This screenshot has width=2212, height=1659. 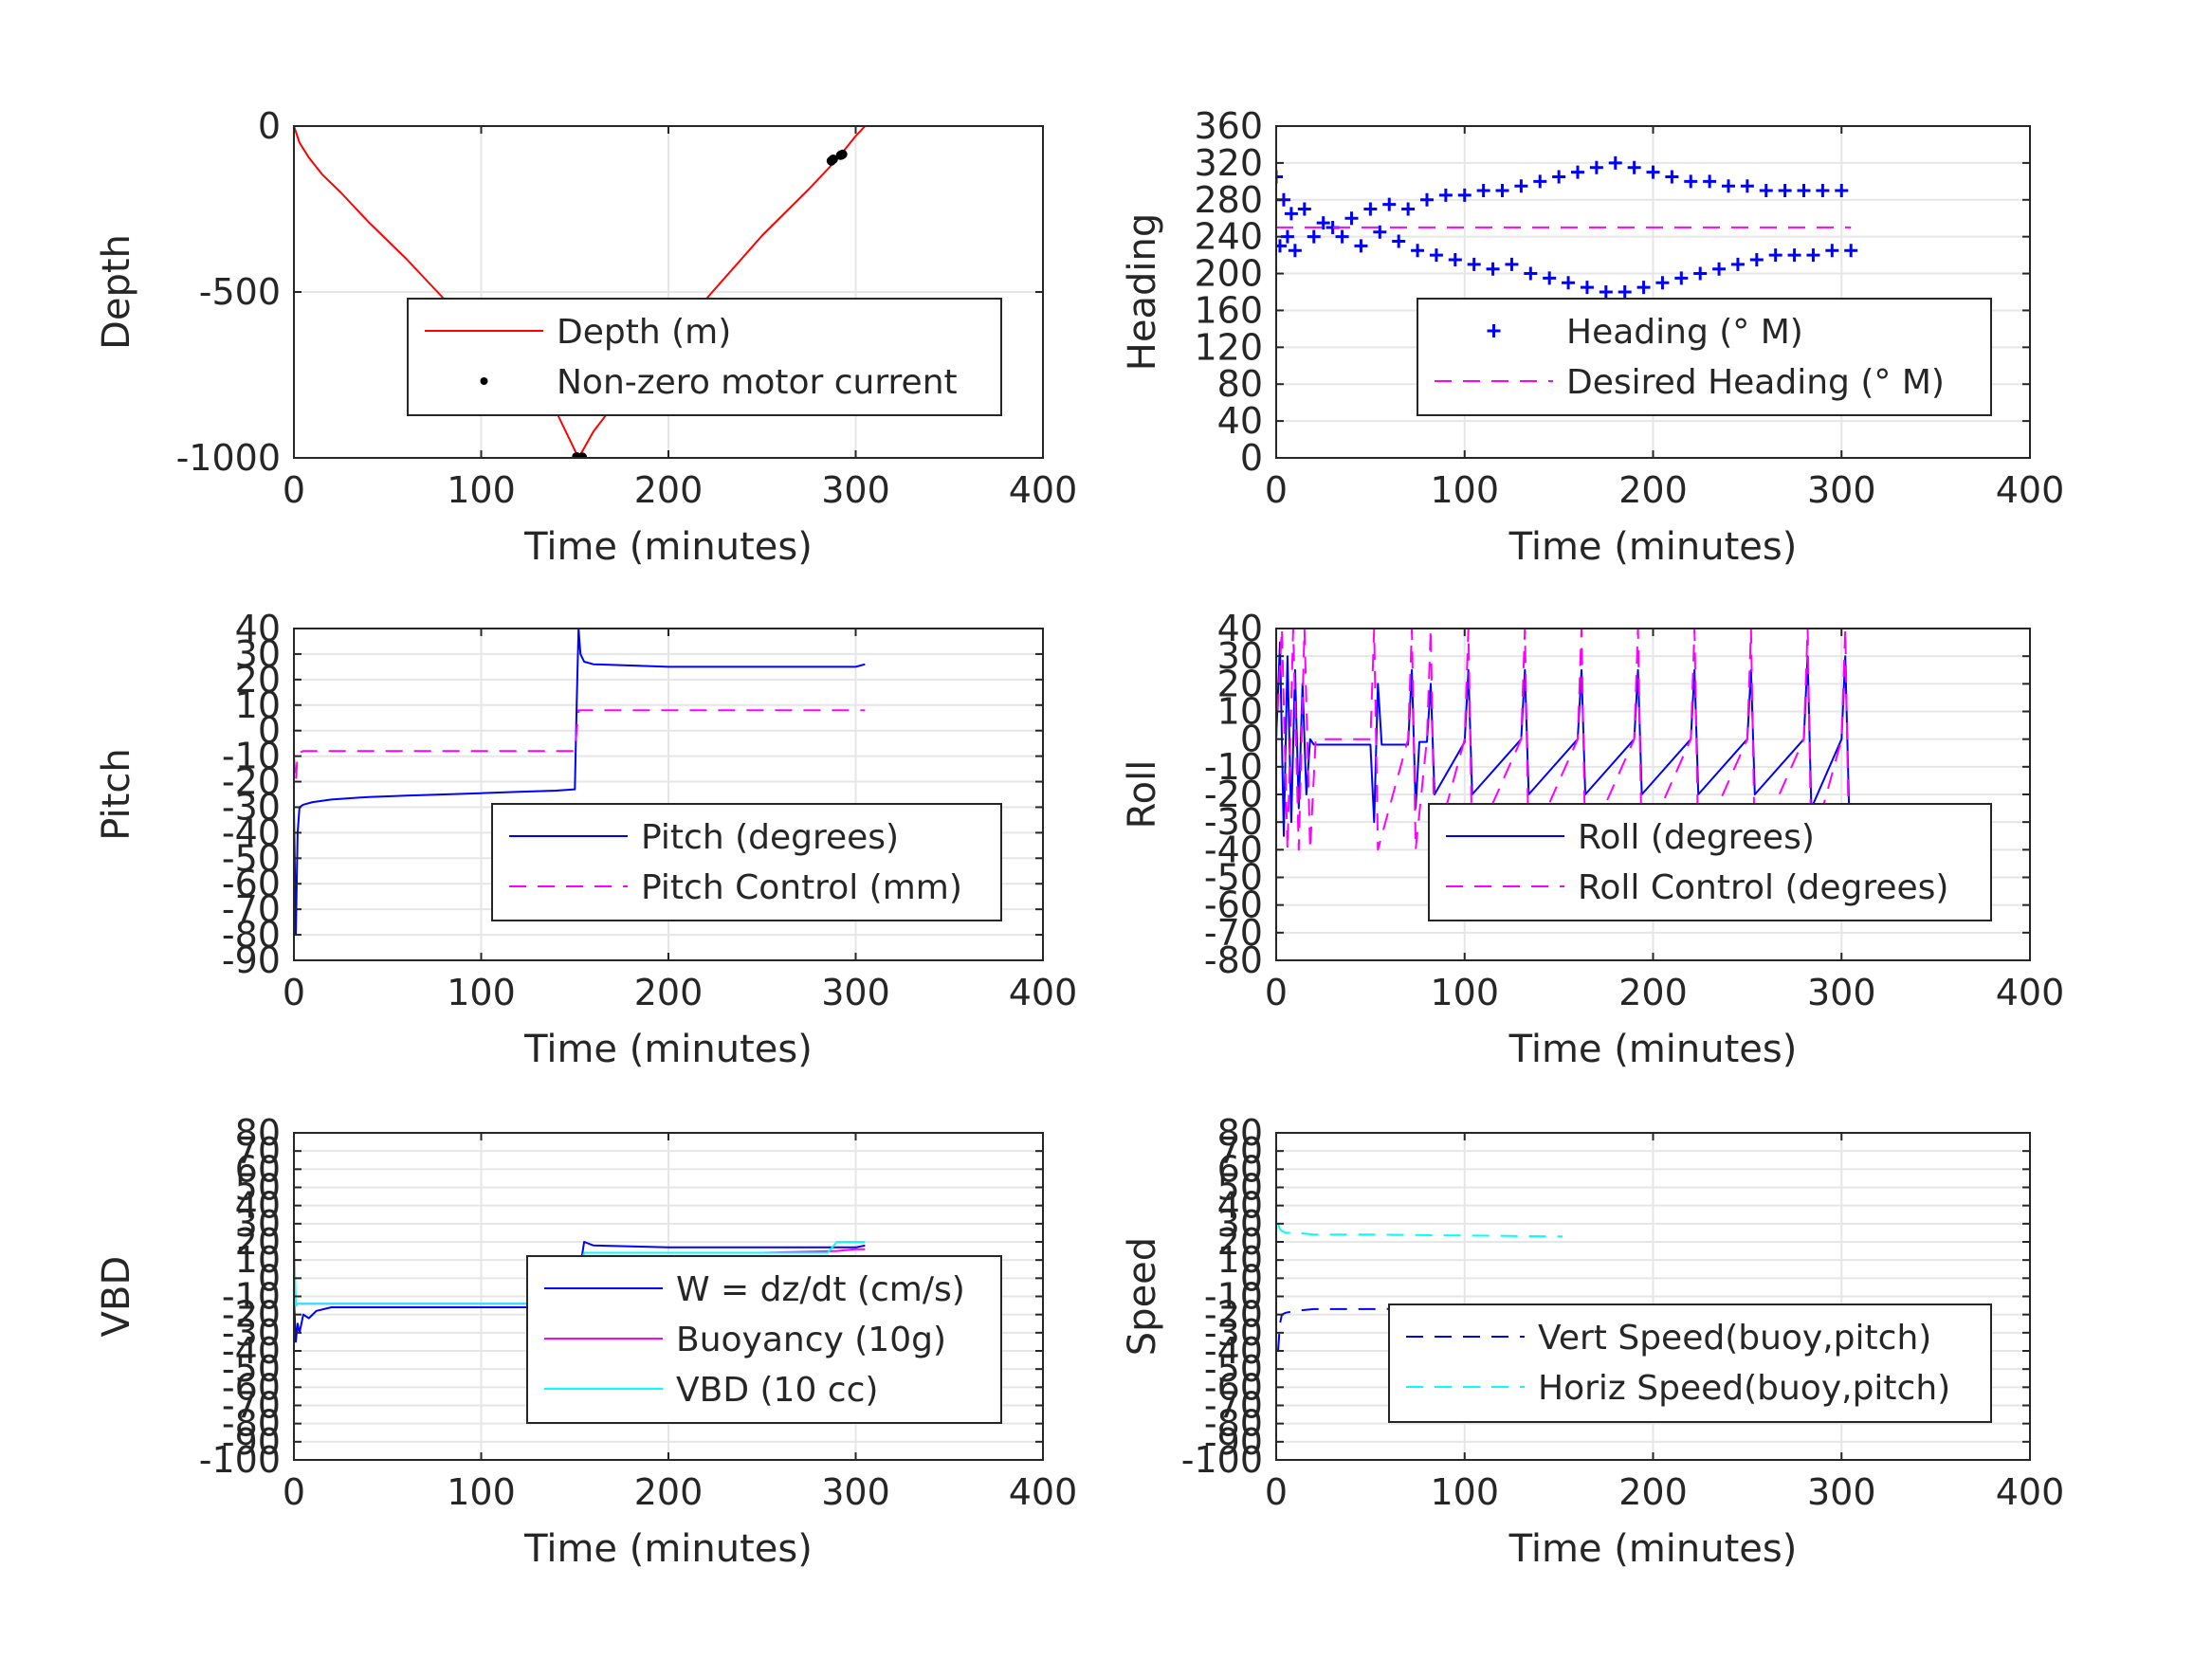 I want to click on roll-y-tick-label: -30, so click(x=1233, y=822).